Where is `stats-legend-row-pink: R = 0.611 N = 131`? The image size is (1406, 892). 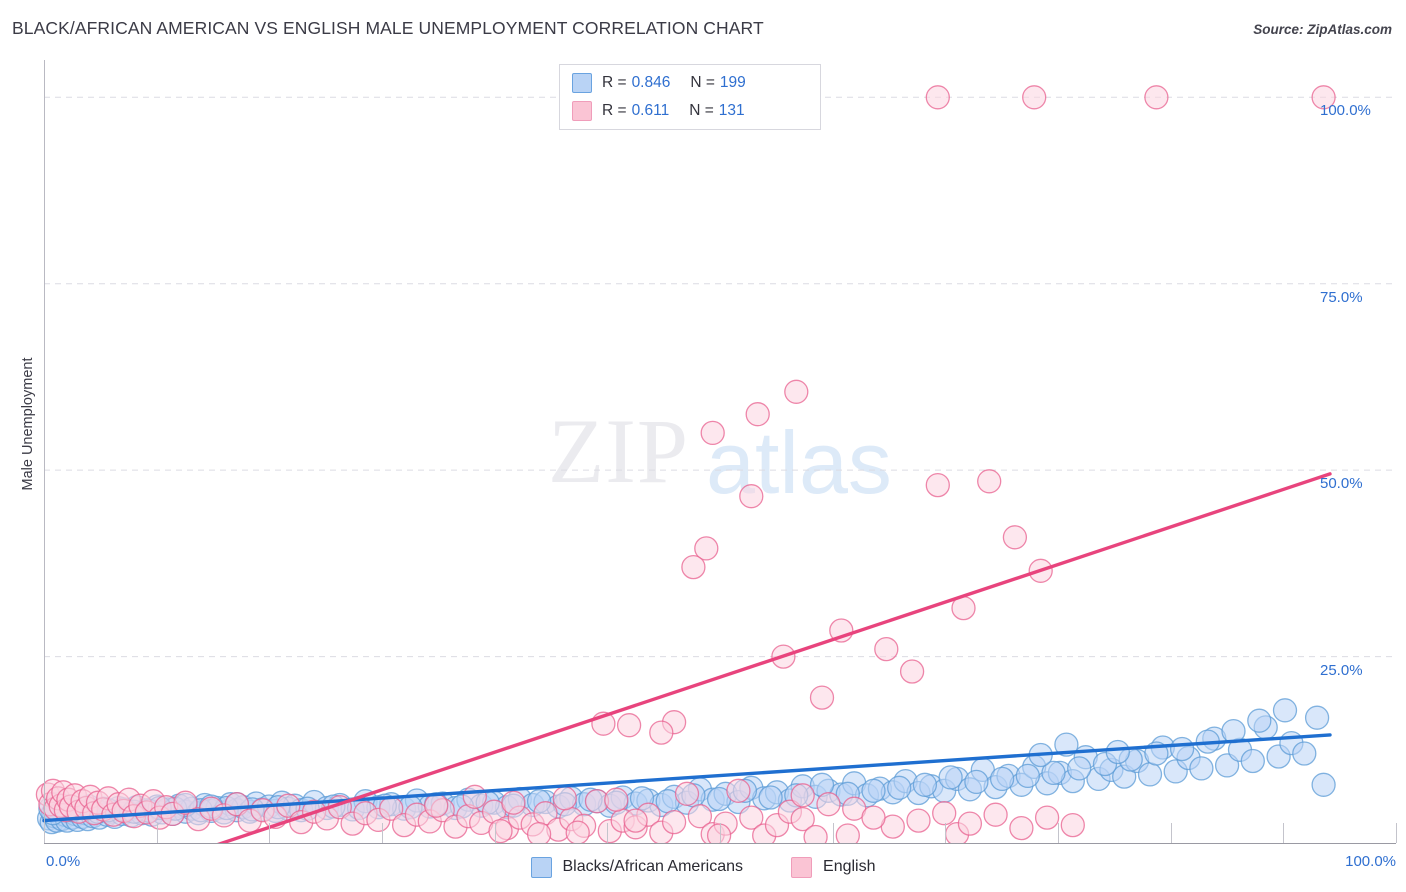
stats-legend-row-pink: R = 0.611 N = 131 is located at coordinates (690, 111).